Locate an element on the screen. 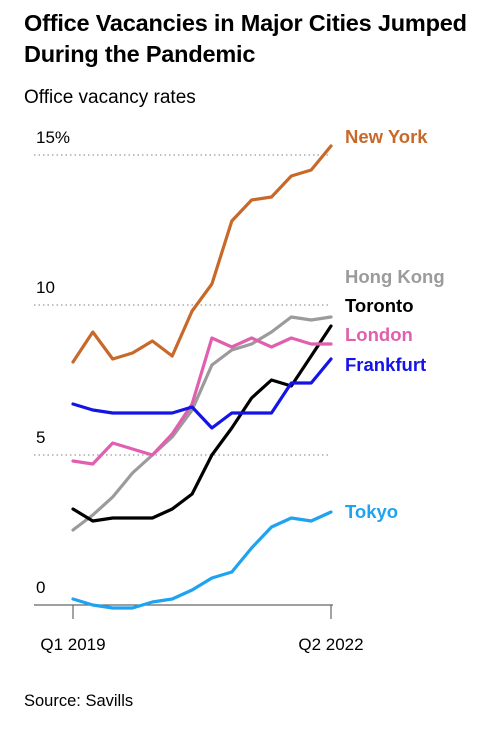  y-tick-label-0: 0 is located at coordinates (40, 587).